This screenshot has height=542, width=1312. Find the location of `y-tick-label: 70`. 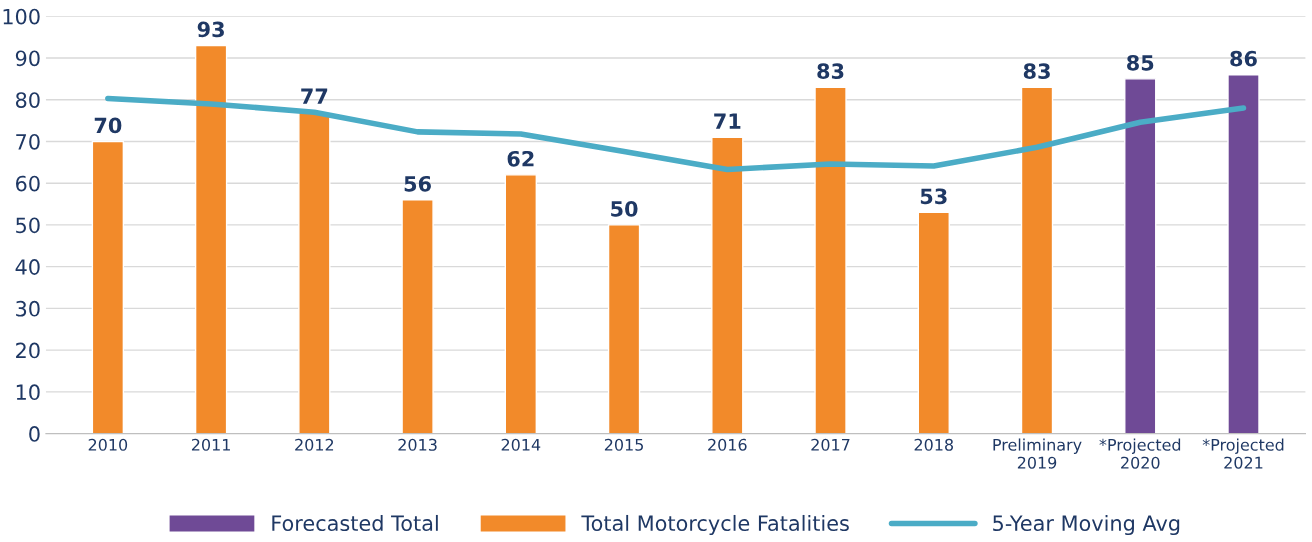

y-tick-label: 70 is located at coordinates (28, 141).